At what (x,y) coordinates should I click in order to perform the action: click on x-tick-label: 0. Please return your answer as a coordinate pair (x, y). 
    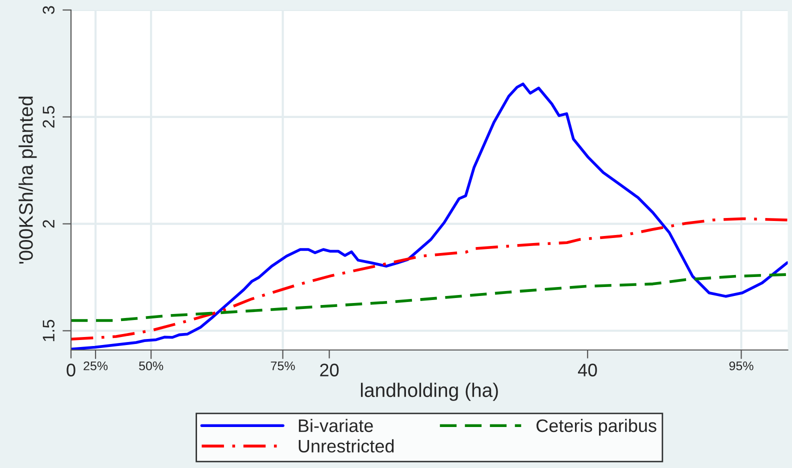
    Looking at the image, I should click on (71, 370).